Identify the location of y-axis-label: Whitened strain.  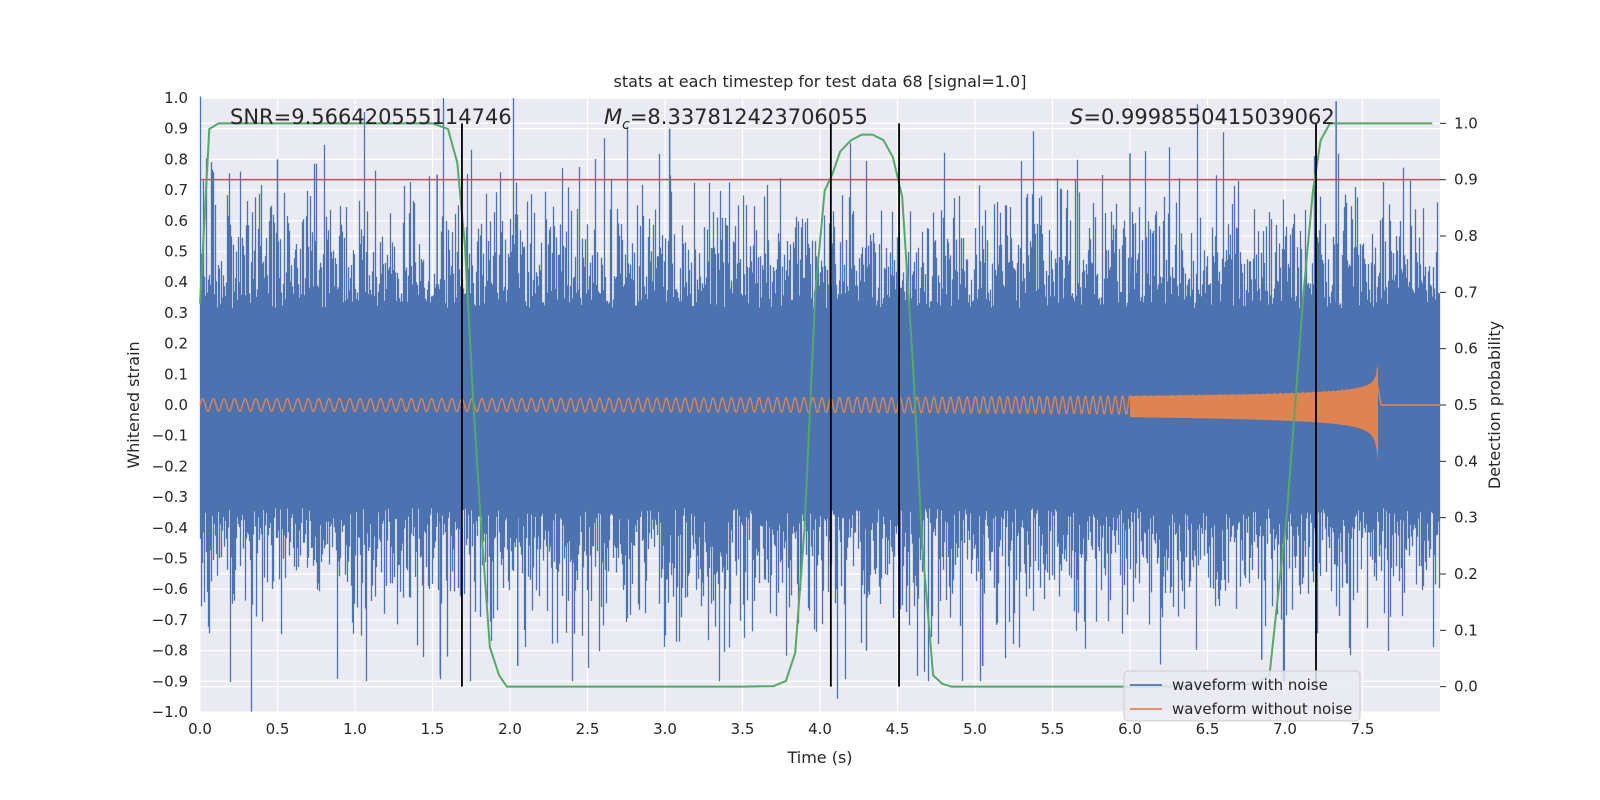
(133, 404).